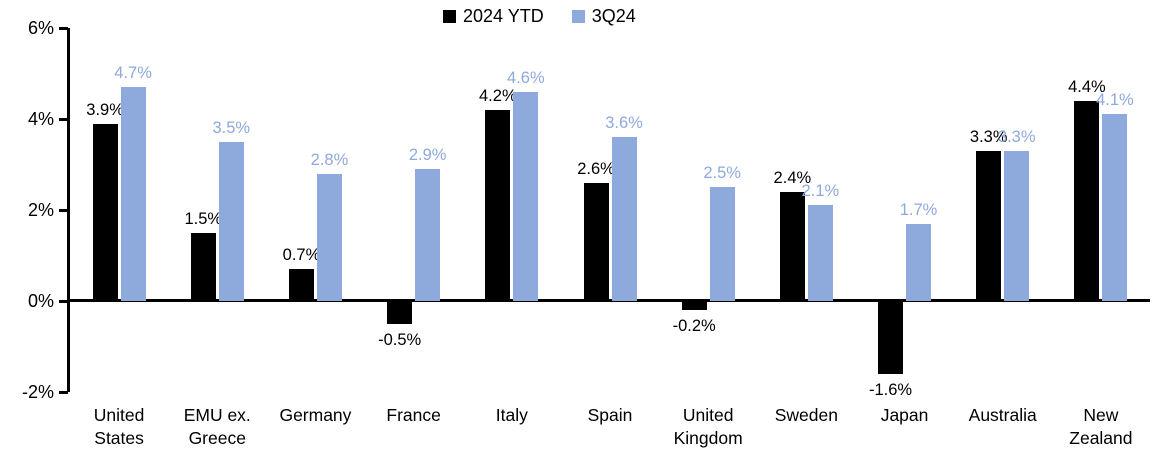 Image resolution: width=1152 pixels, height=465 pixels. I want to click on value-label: 4.7%, so click(133, 73).